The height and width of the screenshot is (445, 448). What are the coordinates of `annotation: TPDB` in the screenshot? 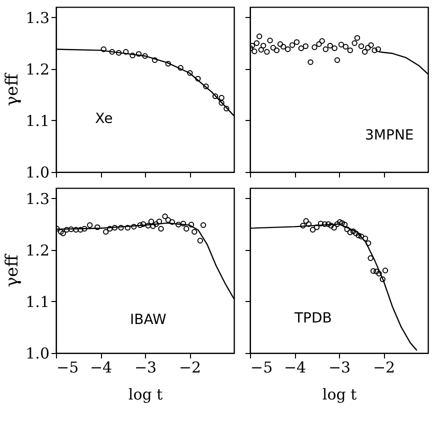 It's located at (313, 318).